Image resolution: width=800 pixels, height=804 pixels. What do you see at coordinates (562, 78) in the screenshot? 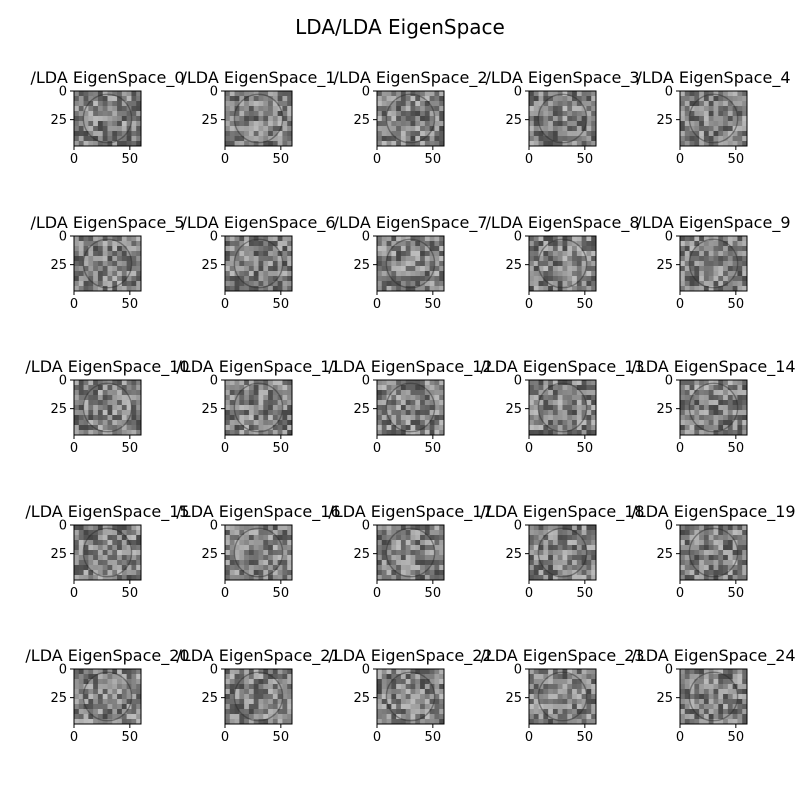
I see `subplot-title: /LDA EigenSpace_3` at bounding box center [562, 78].